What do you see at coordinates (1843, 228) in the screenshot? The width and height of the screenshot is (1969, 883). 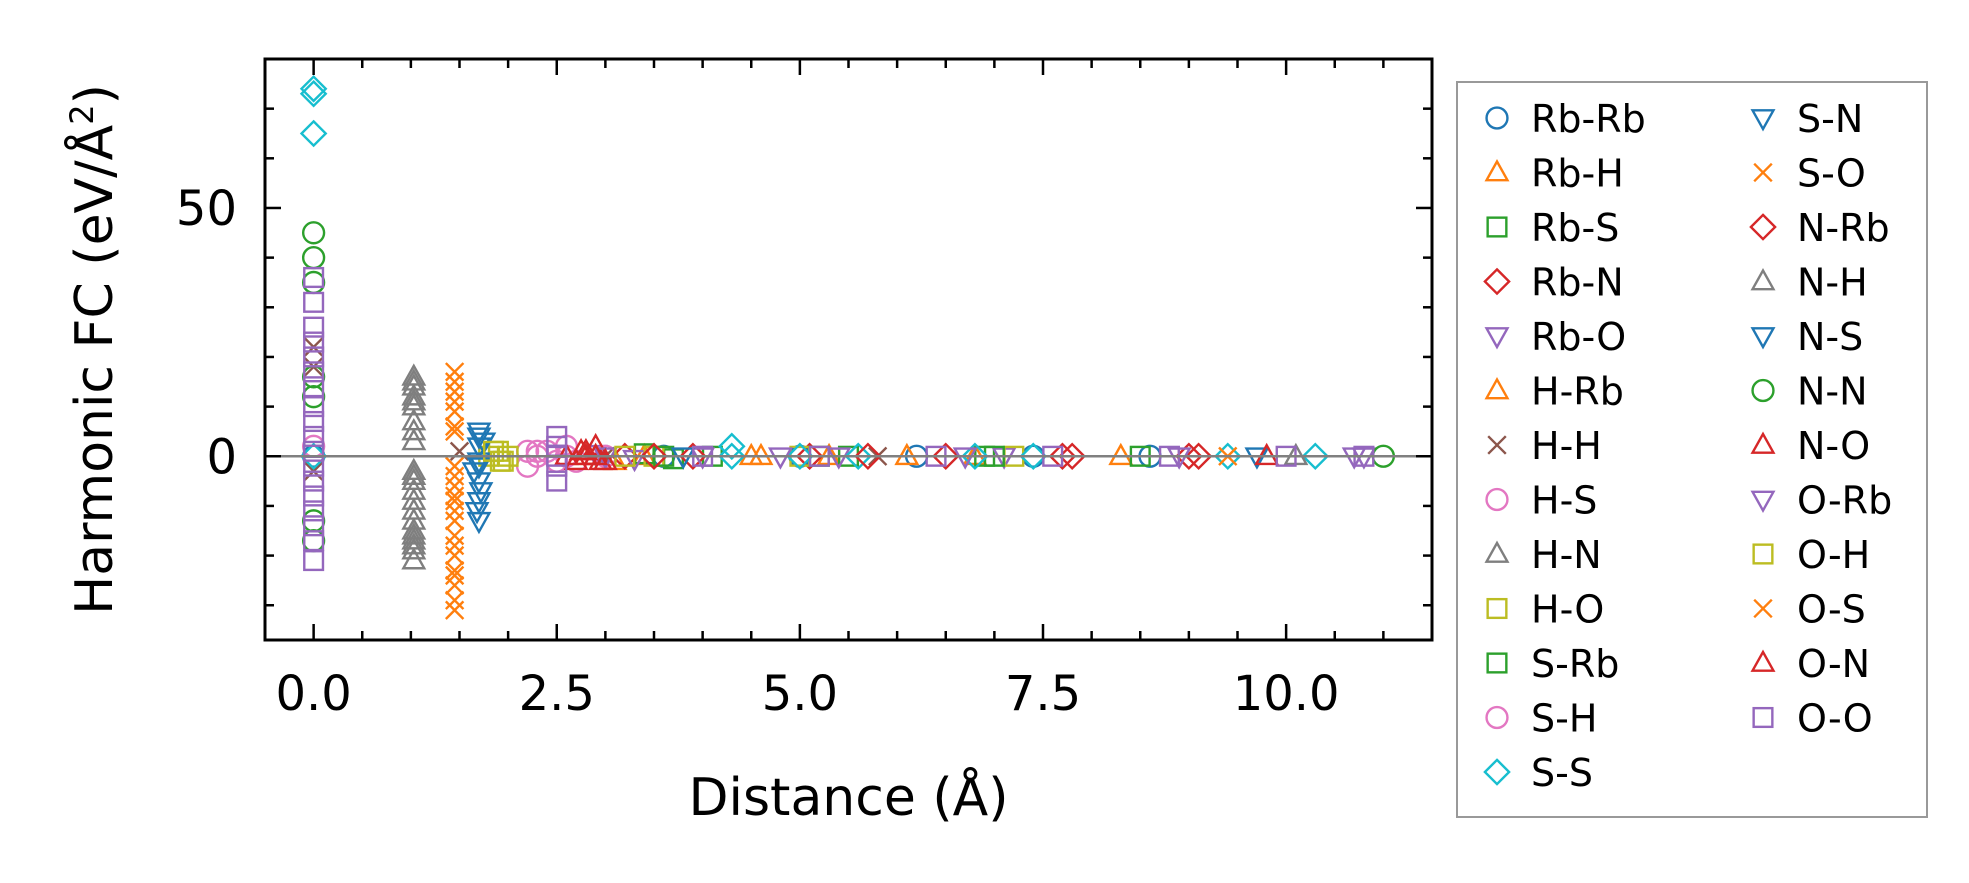 I see `legend-label: N-Rb` at bounding box center [1843, 228].